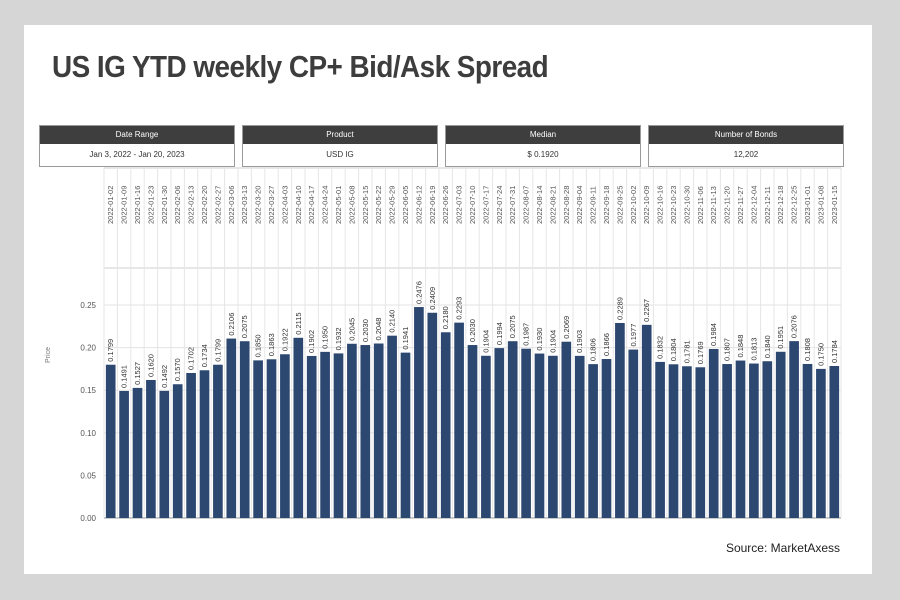 The image size is (900, 600). What do you see at coordinates (418, 205) in the screenshot?
I see `x-tick-label: 2022-06-12` at bounding box center [418, 205].